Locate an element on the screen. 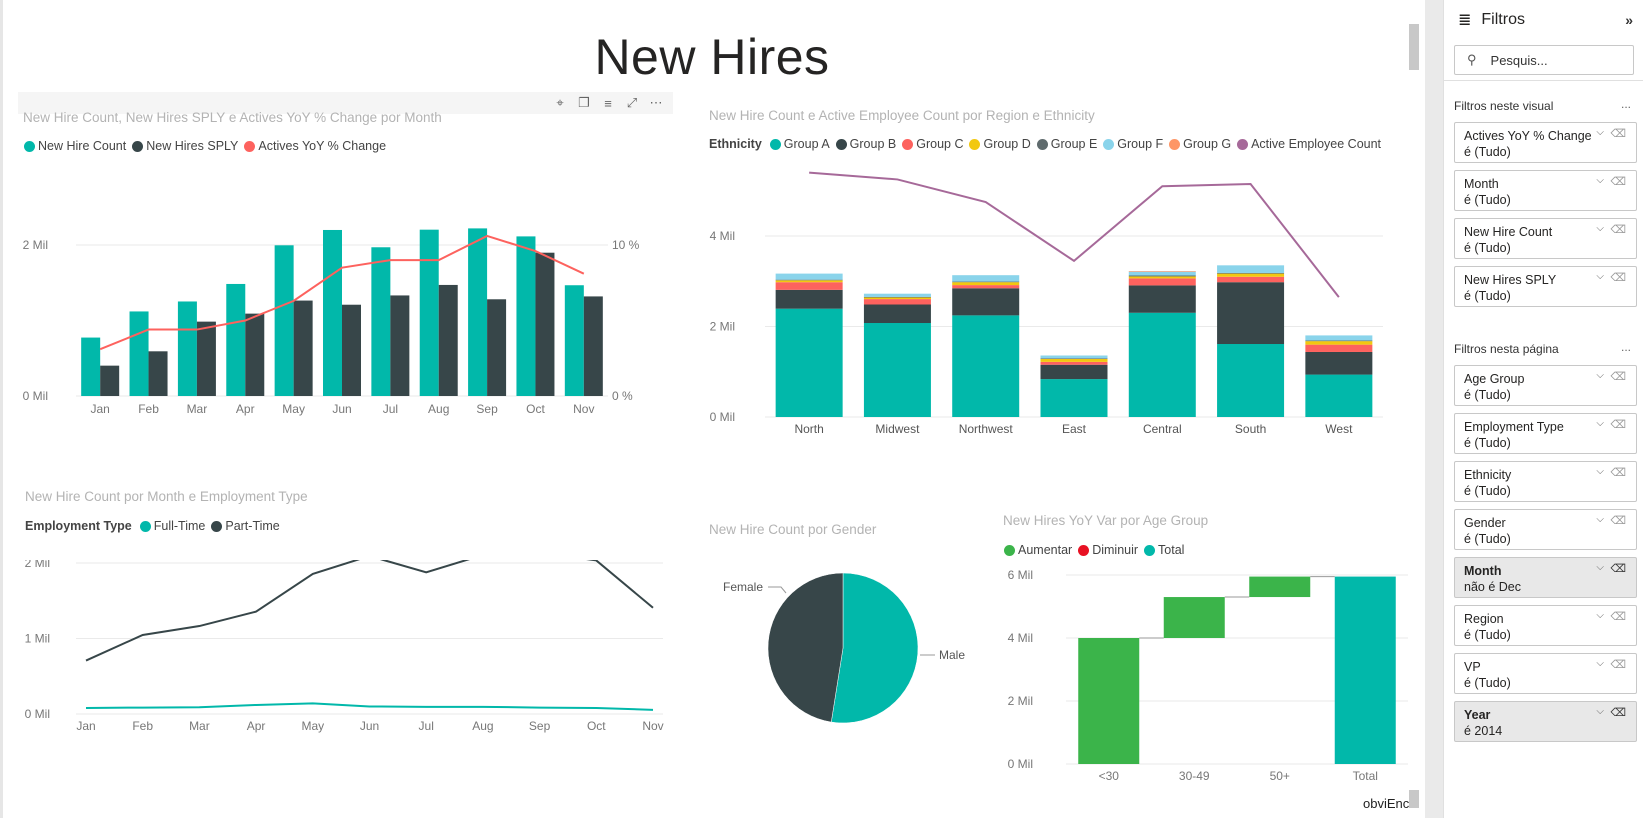 This screenshot has width=1643, height=818. line-part-time is located at coordinates (369, 611).